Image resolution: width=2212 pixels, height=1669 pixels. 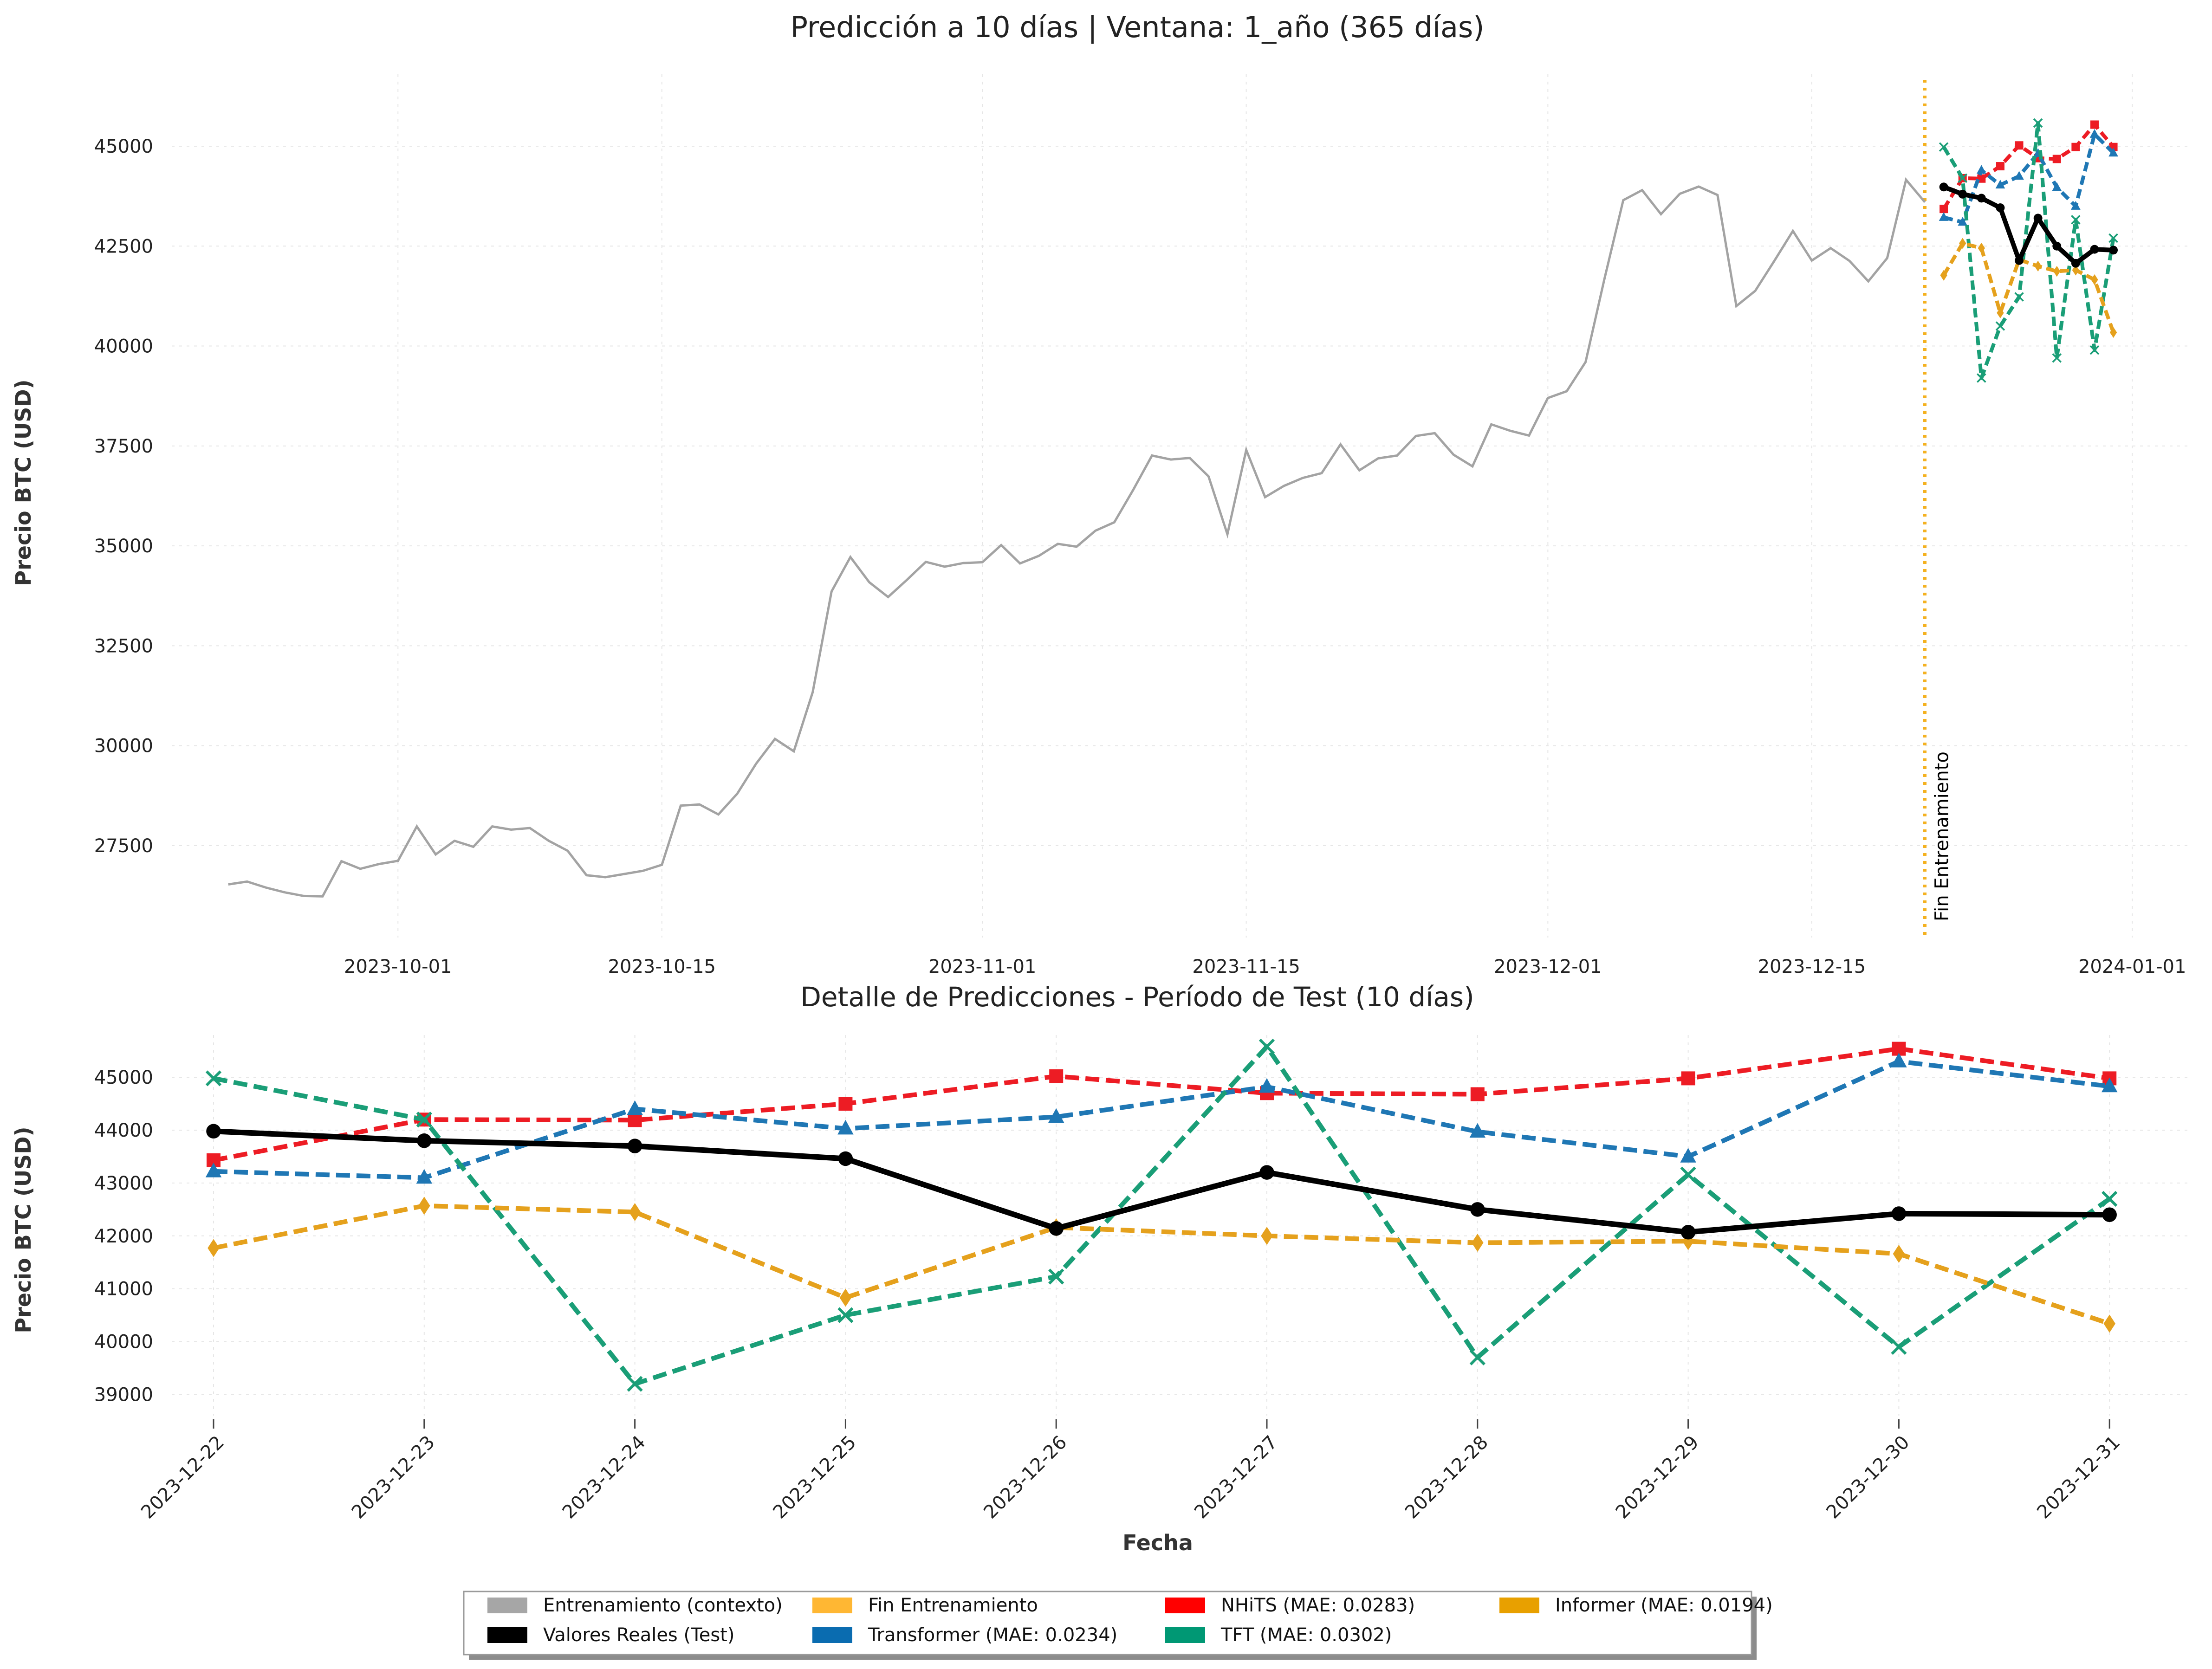 What do you see at coordinates (1318, 1606) in the screenshot?
I see `legend-label: NHiTS (MAE: 0.0283)` at bounding box center [1318, 1606].